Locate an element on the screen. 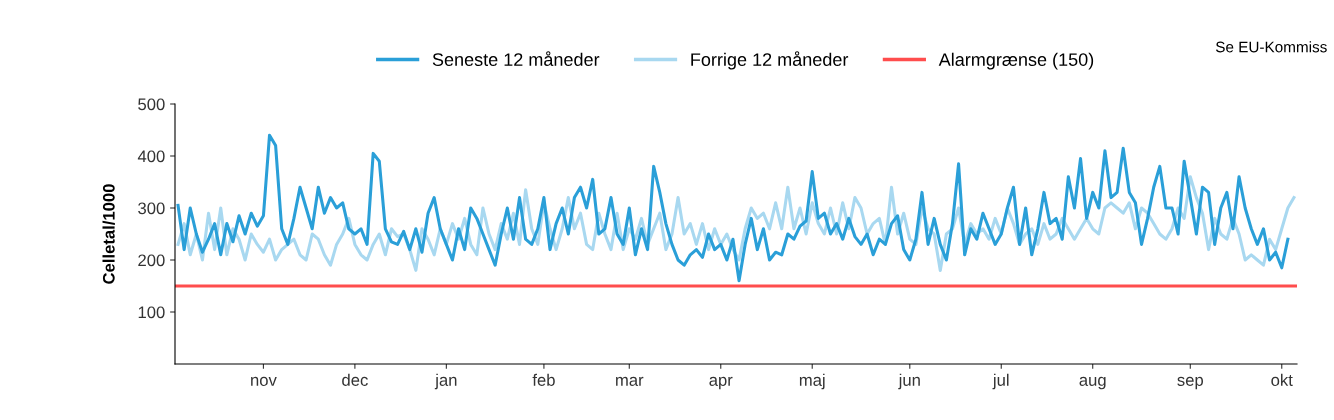 This screenshot has width=1334, height=420. legend-label: Seneste 12 måneder is located at coordinates (516, 58).